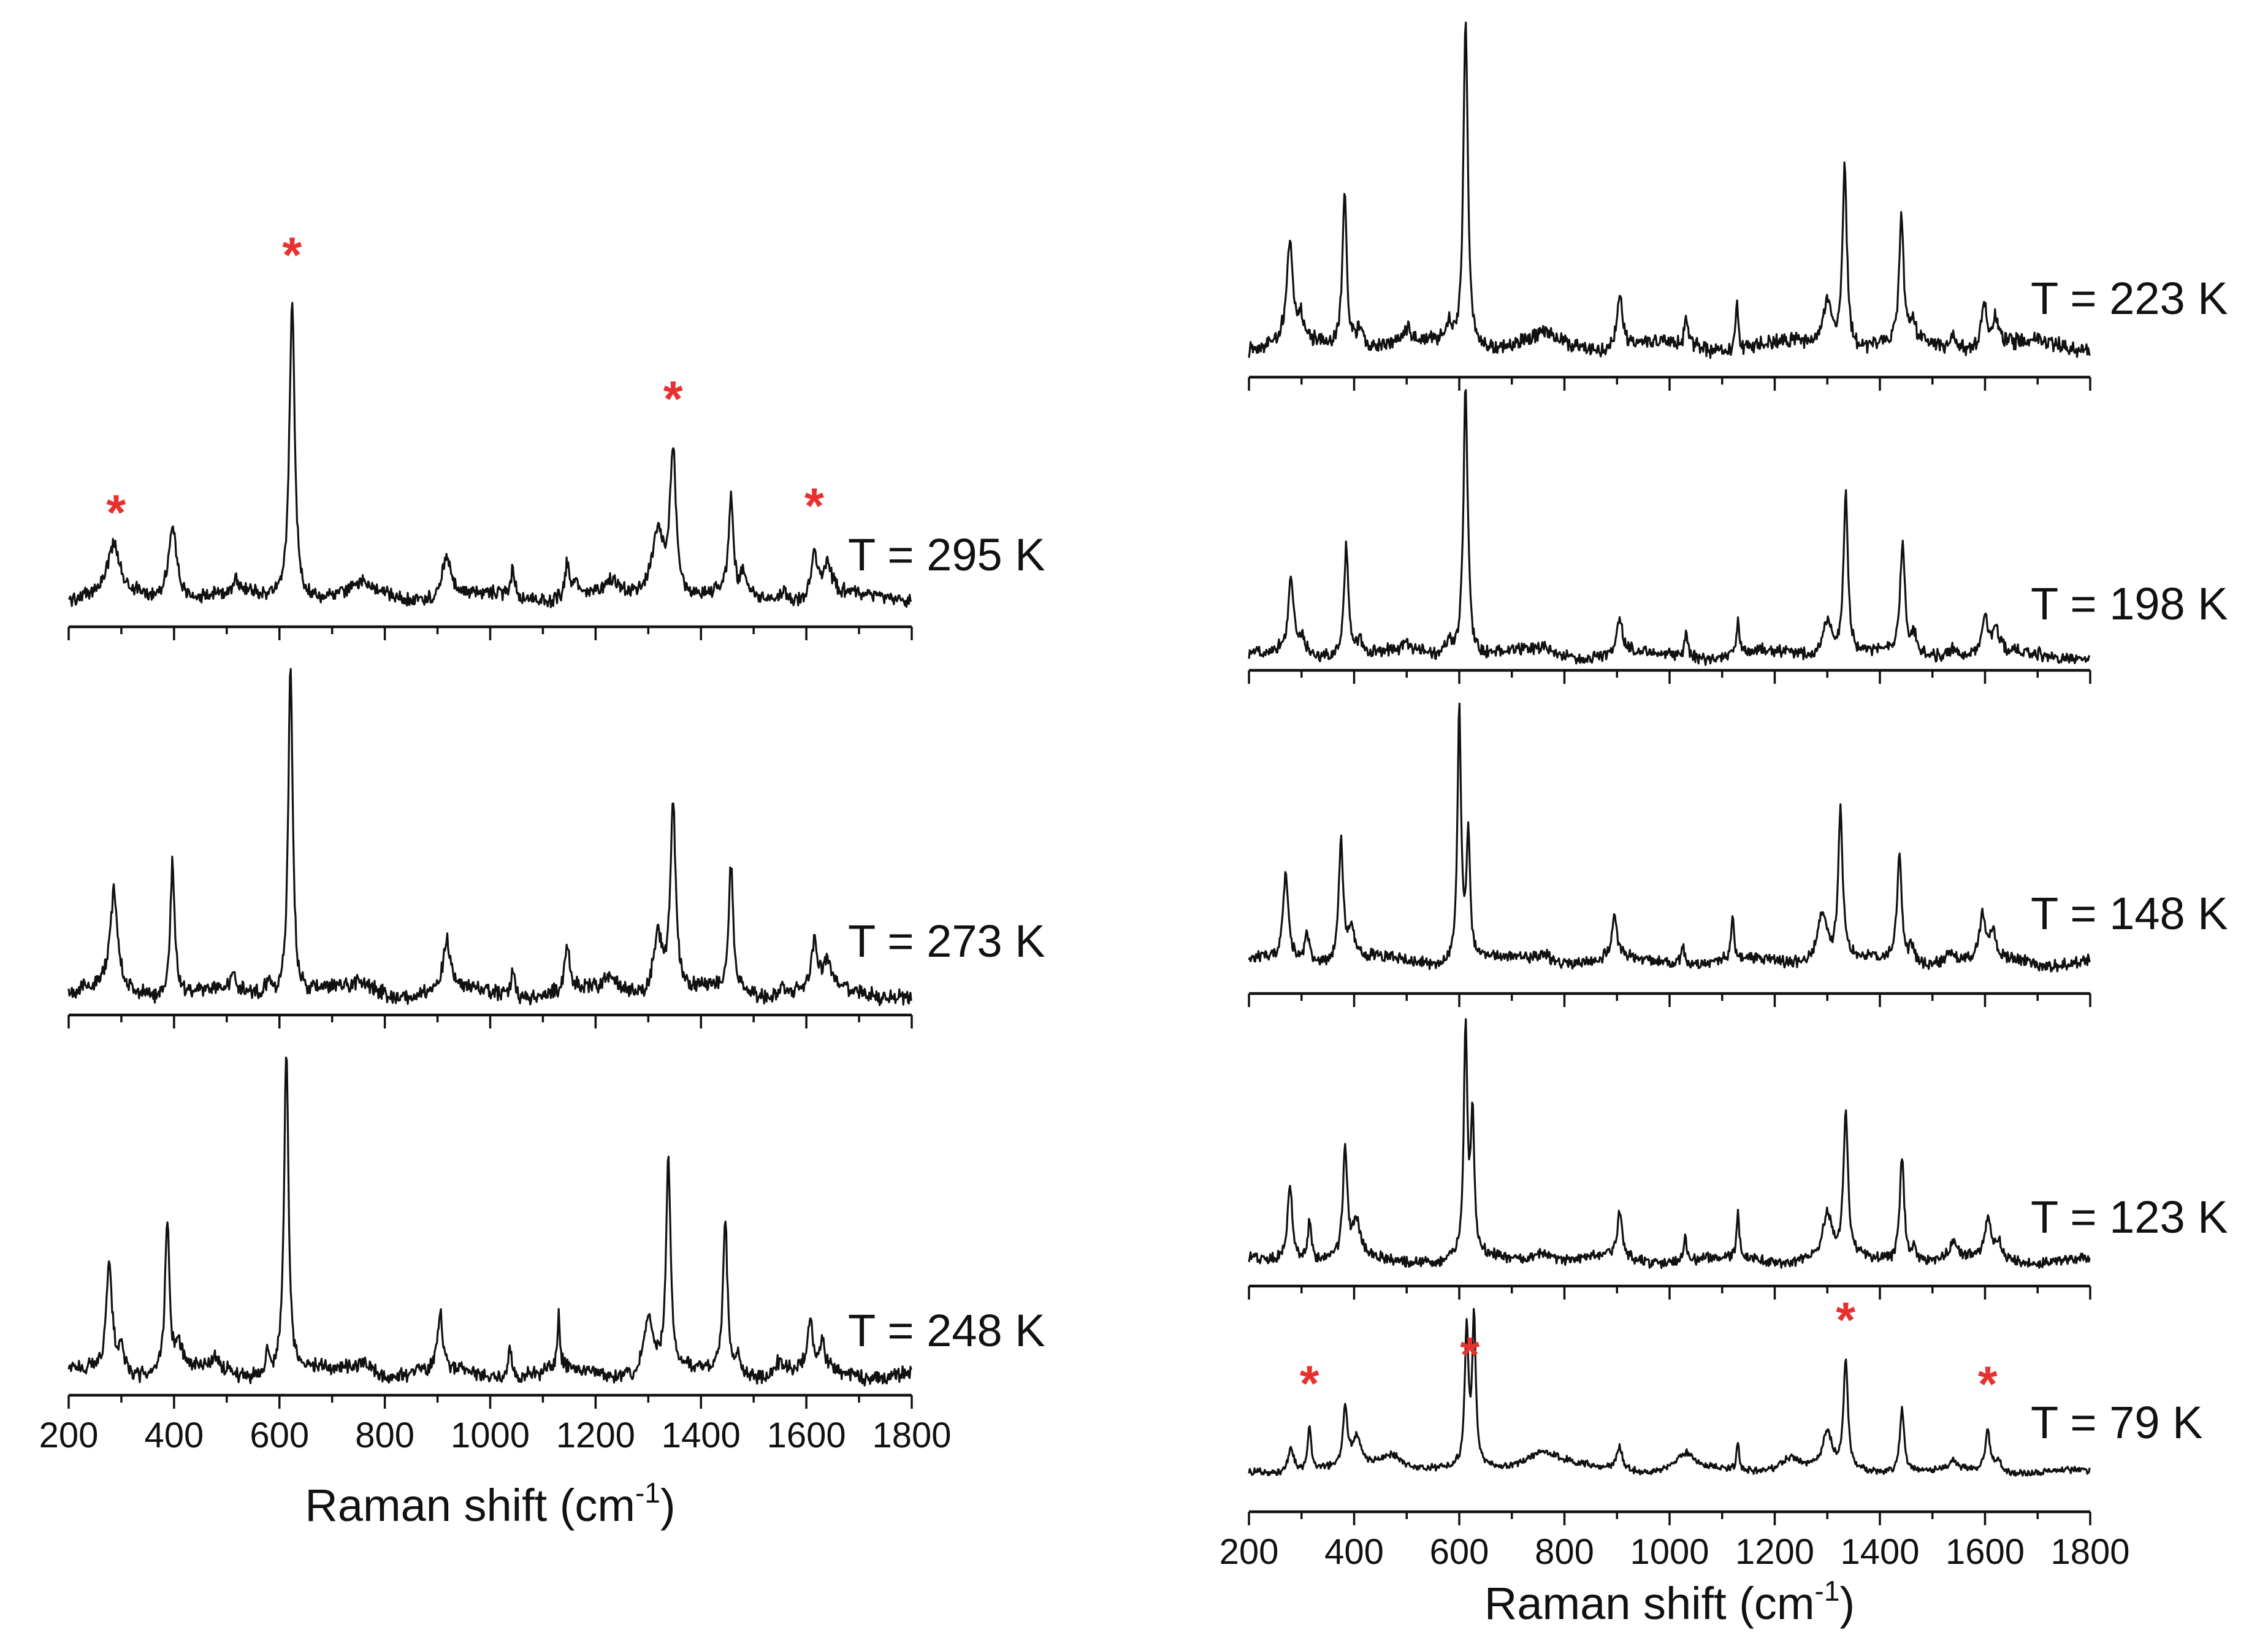  What do you see at coordinates (2116, 1422) in the screenshot?
I see `temperature-label: T = 79 K` at bounding box center [2116, 1422].